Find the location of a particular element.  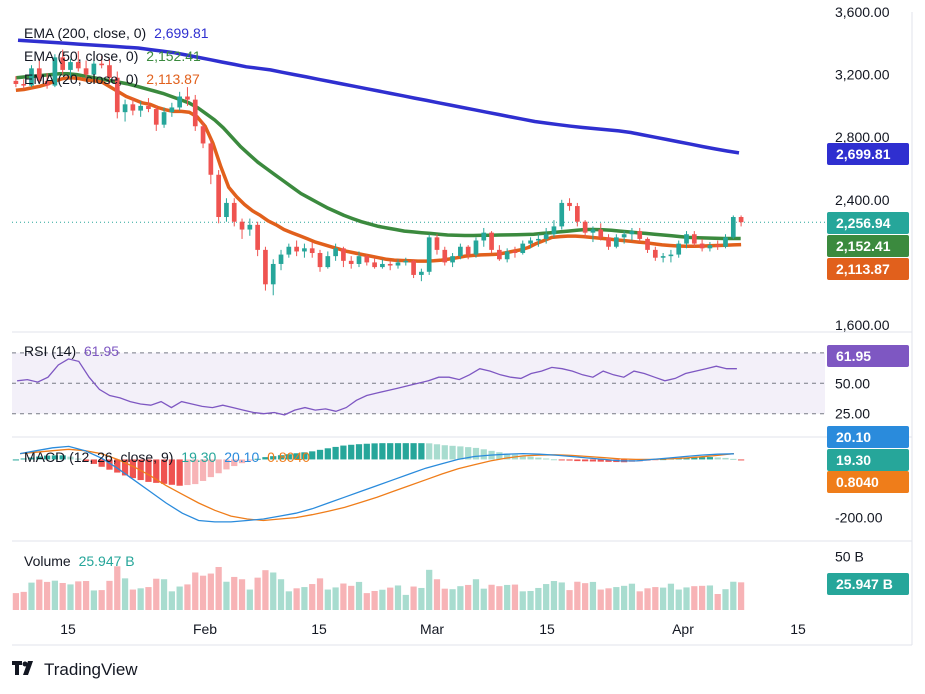

legend-ema20-label: EMA (20, close, 0) is located at coordinates (81, 79).